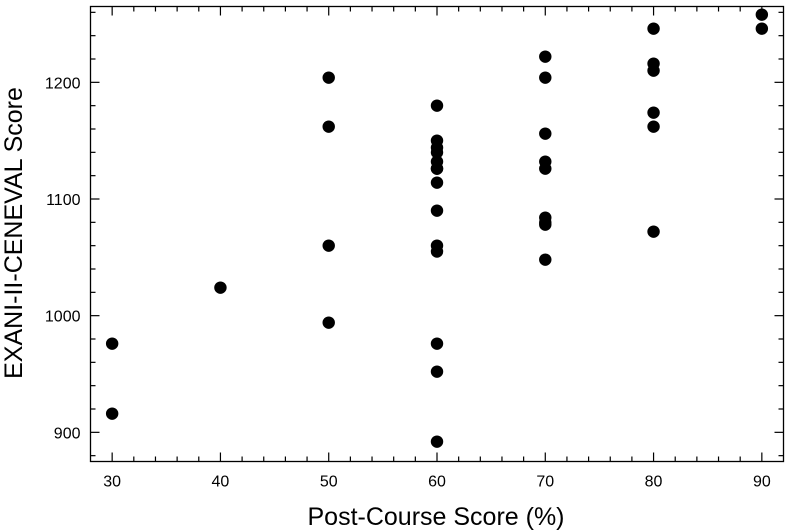  I want to click on x-tick-label: 60, so click(437, 482).